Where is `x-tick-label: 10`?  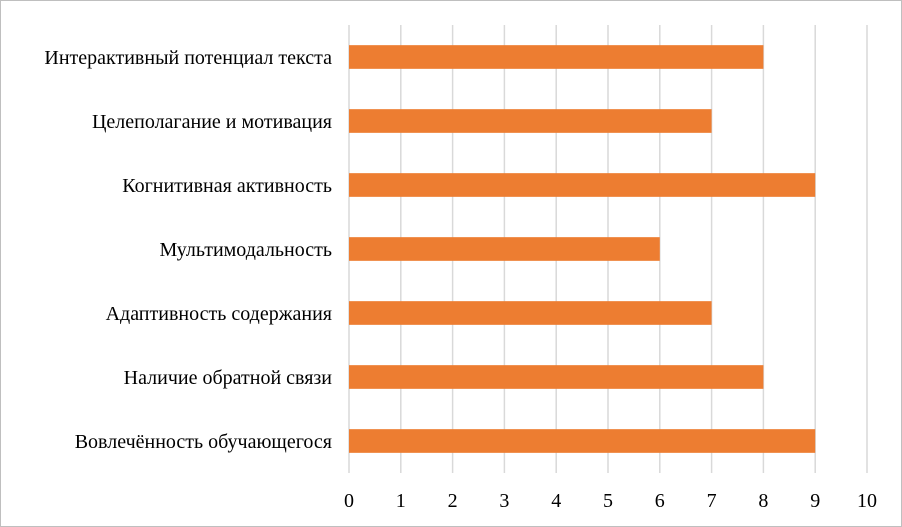 x-tick-label: 10 is located at coordinates (867, 501).